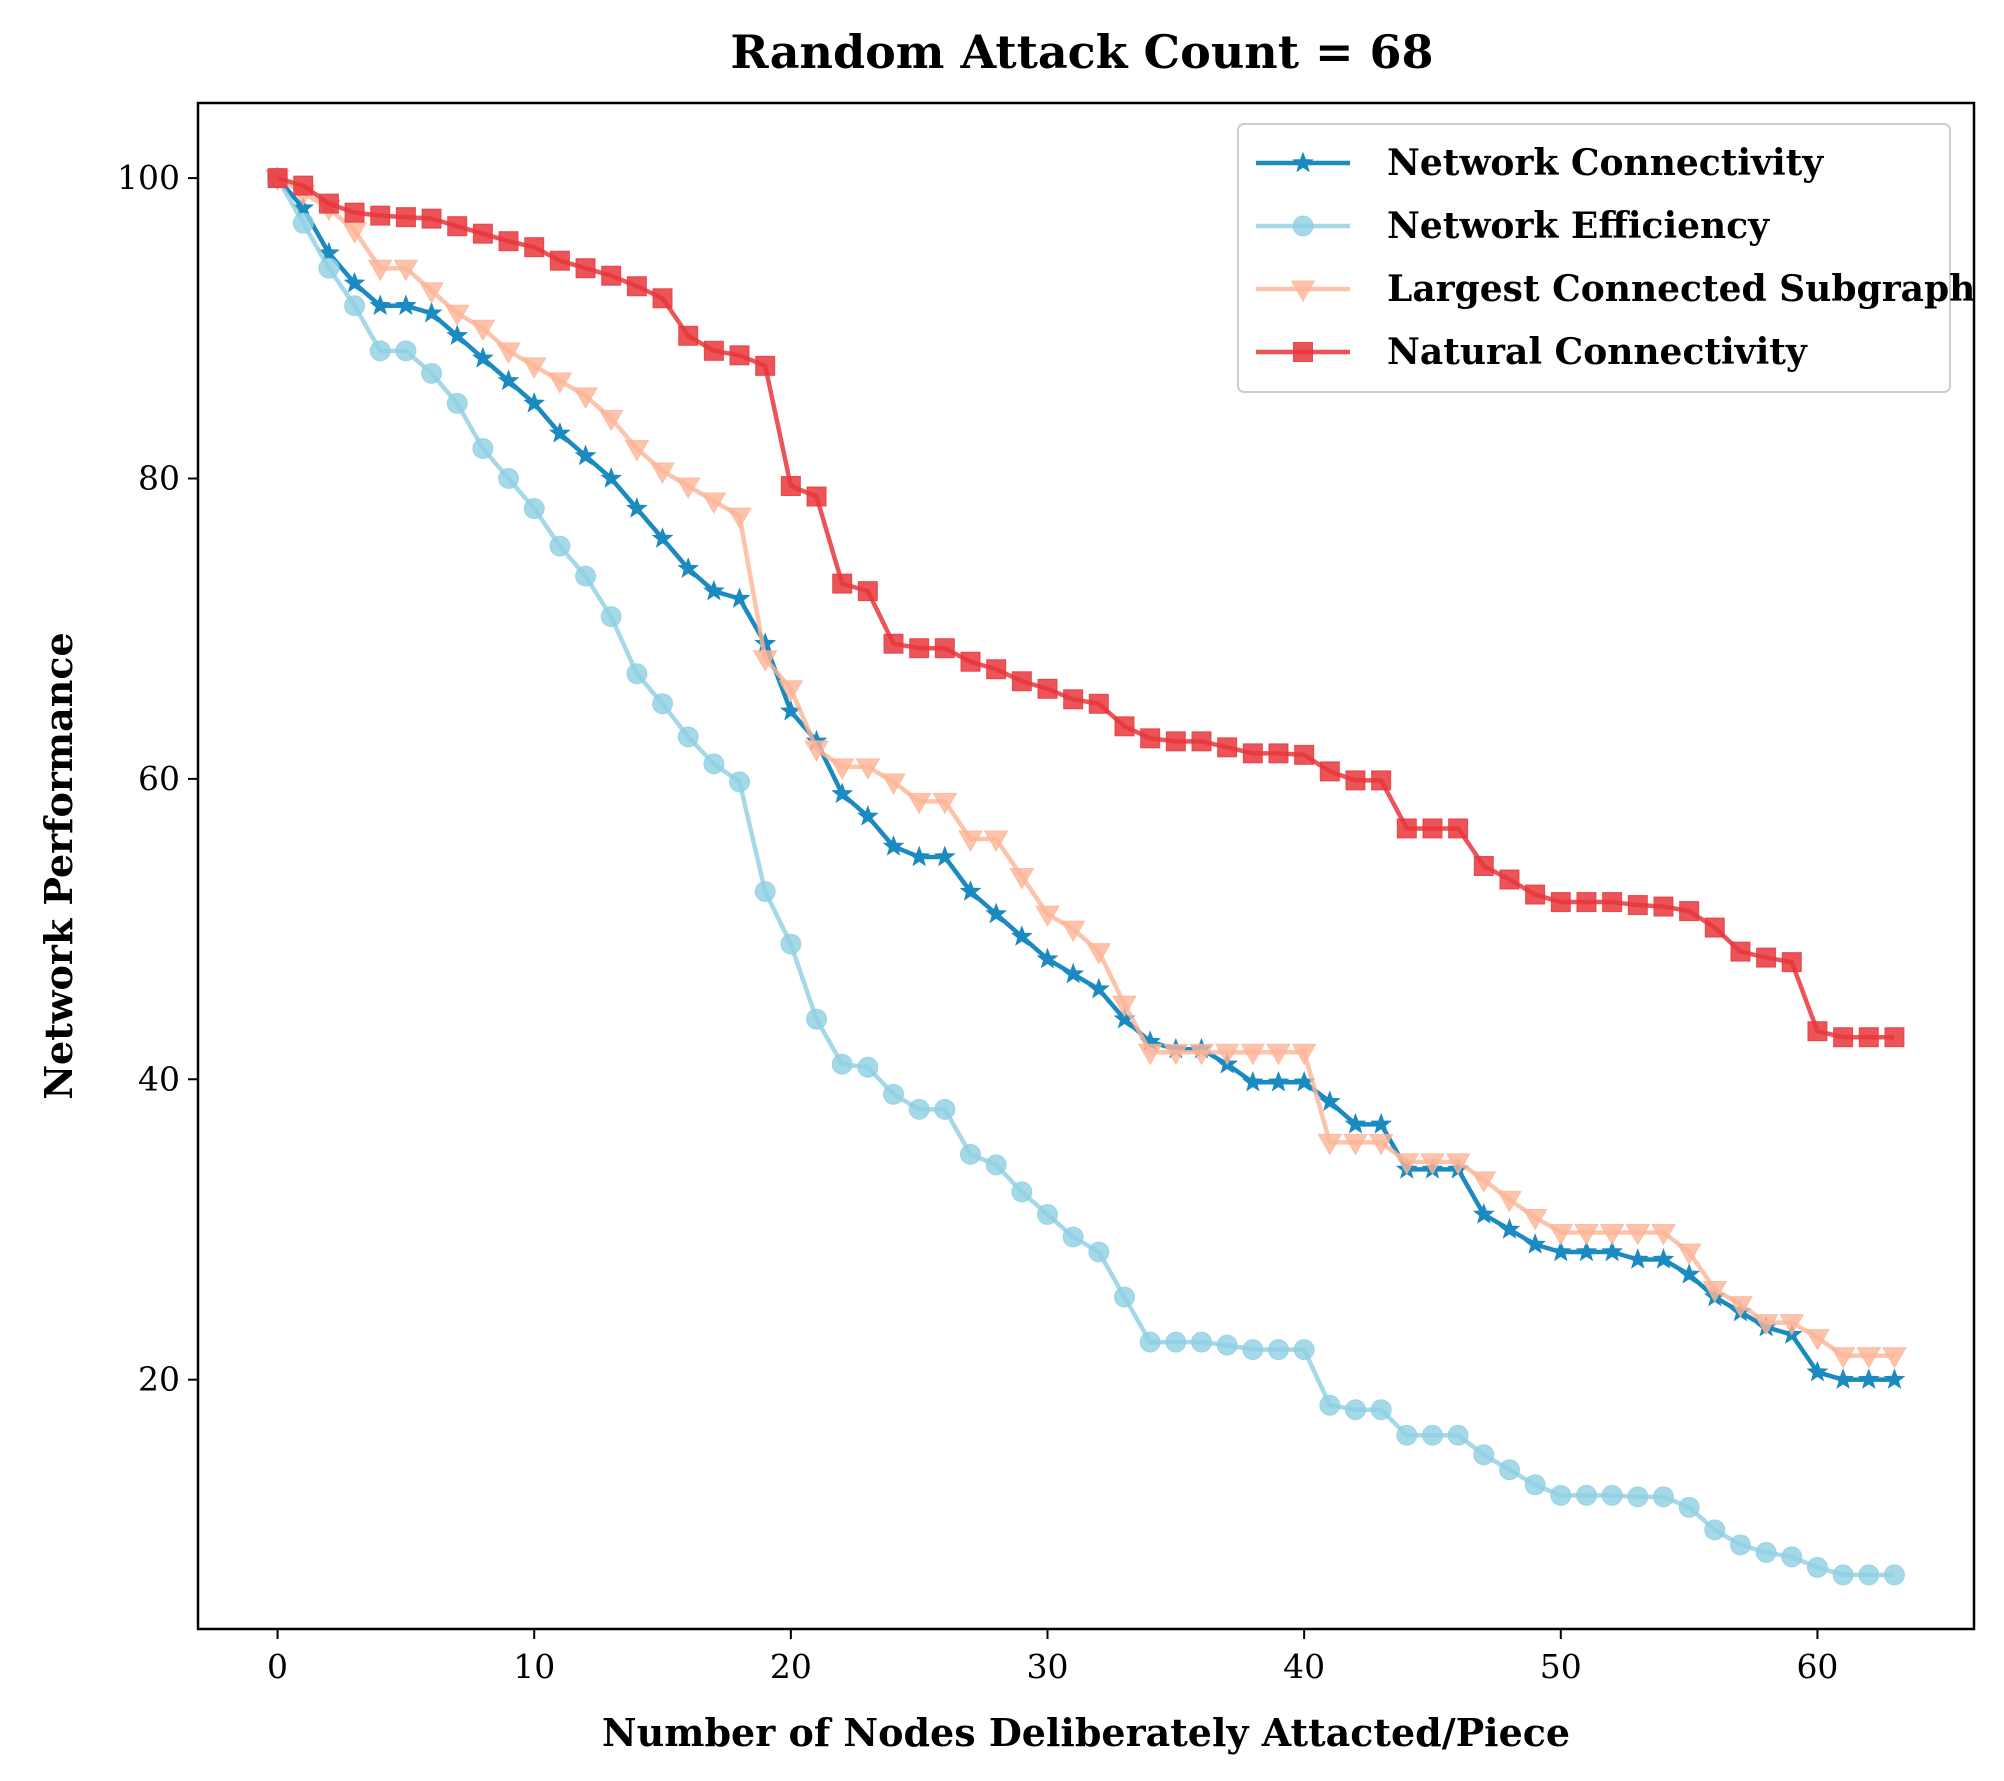  What do you see at coordinates (1532, 352) in the screenshot?
I see `legend-item: Natural Connectivity` at bounding box center [1532, 352].